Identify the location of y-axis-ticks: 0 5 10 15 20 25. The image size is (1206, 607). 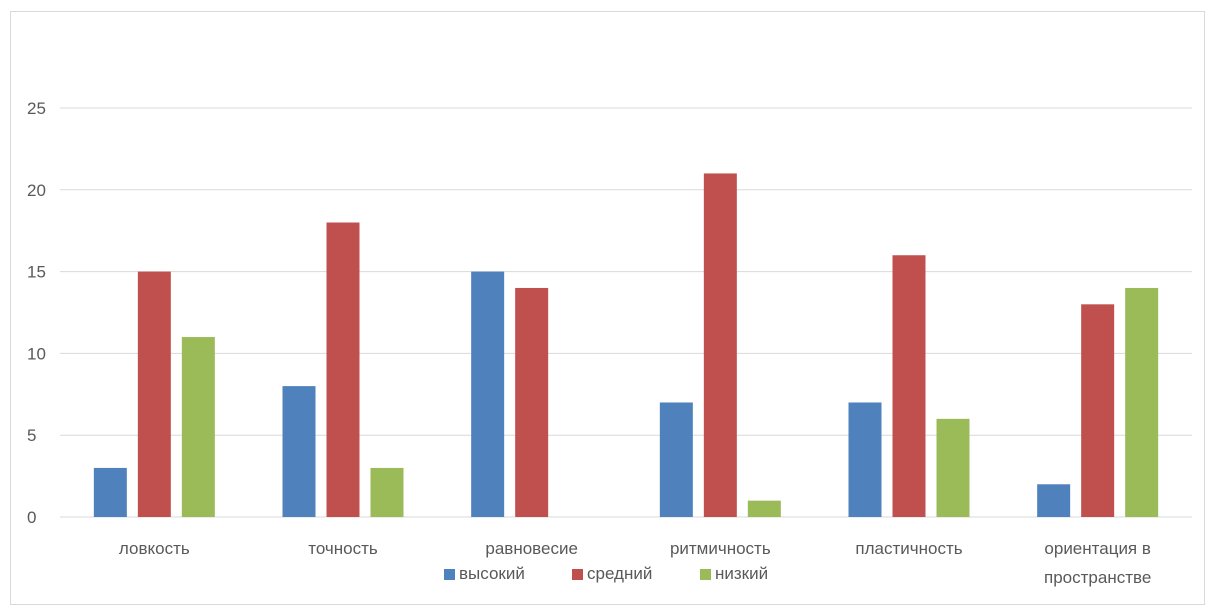
(36, 313).